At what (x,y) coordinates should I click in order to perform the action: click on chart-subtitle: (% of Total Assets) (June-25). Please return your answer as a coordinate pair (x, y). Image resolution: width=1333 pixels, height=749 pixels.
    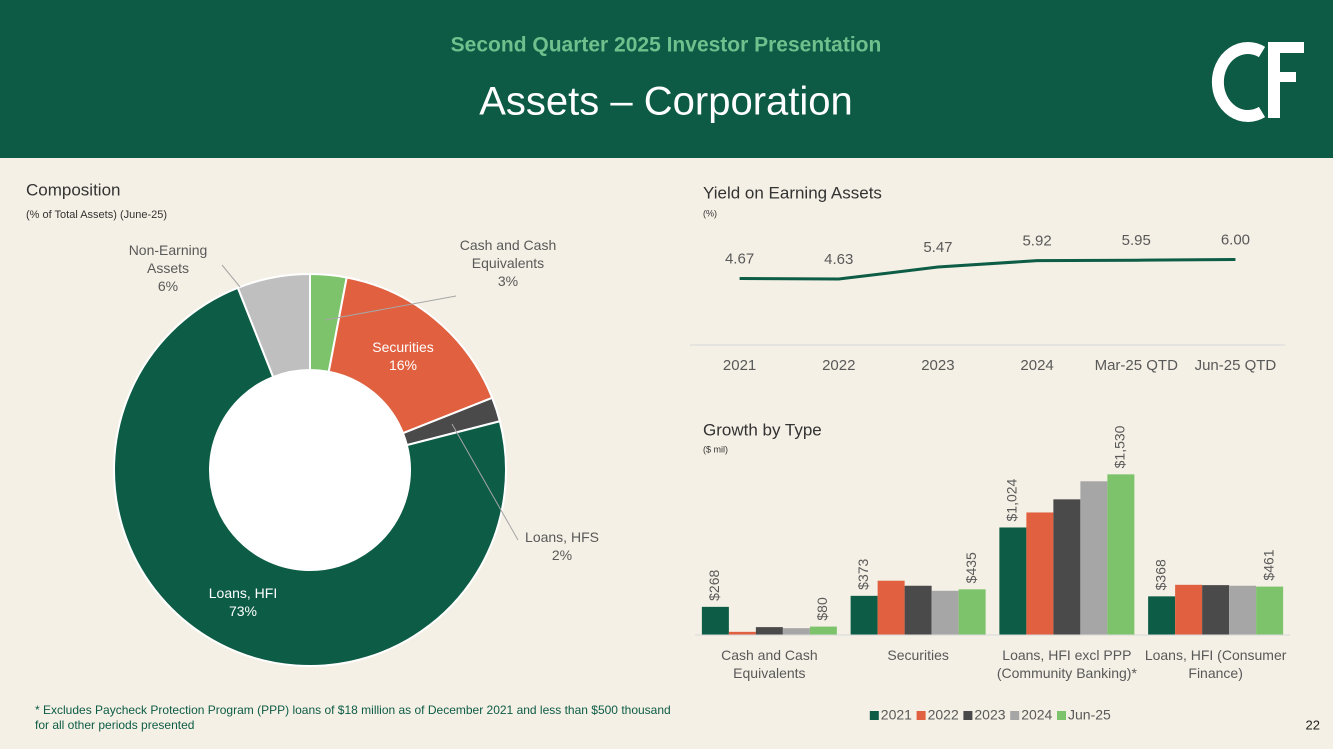
    Looking at the image, I should click on (96, 215).